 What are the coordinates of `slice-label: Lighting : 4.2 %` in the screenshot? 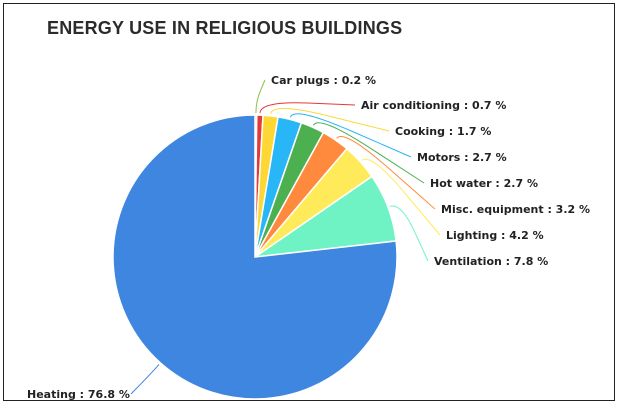 It's located at (495, 235).